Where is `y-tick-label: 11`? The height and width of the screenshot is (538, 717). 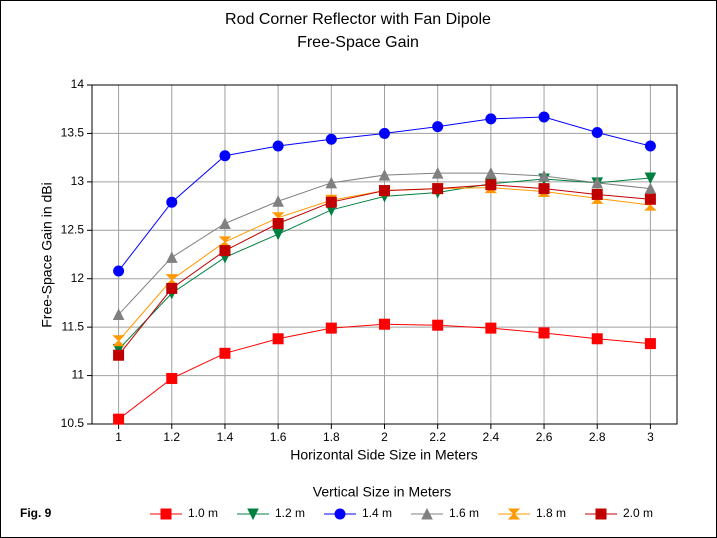
y-tick-label: 11 is located at coordinates (78, 375).